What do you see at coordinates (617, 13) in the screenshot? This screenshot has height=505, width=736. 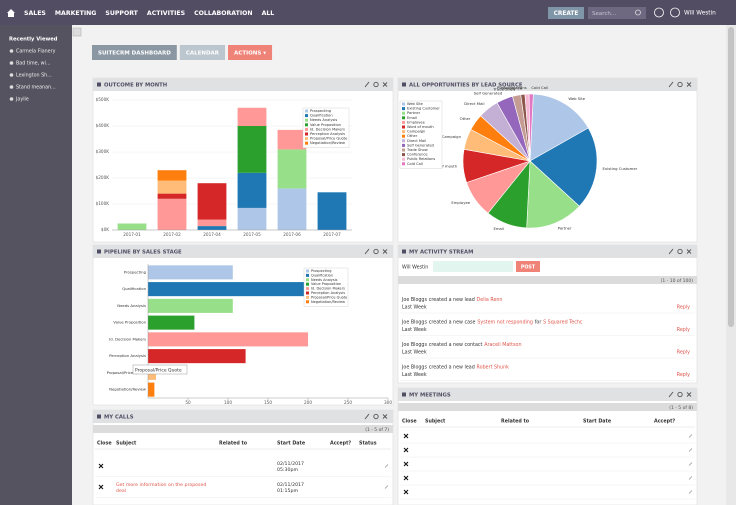 I see `search-box` at bounding box center [617, 13].